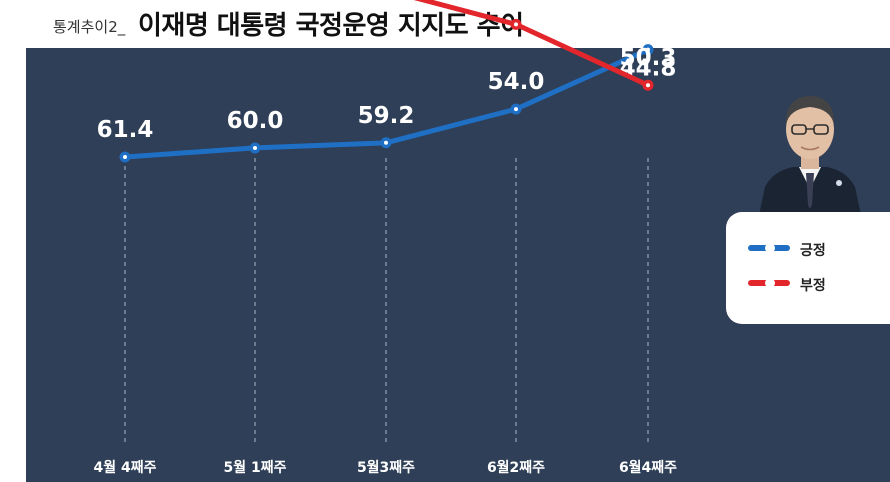 Image resolution: width=890 pixels, height=482 pixels. What do you see at coordinates (386, 116) in the screenshot?
I see `data-label-긍정-3: 59.2` at bounding box center [386, 116].